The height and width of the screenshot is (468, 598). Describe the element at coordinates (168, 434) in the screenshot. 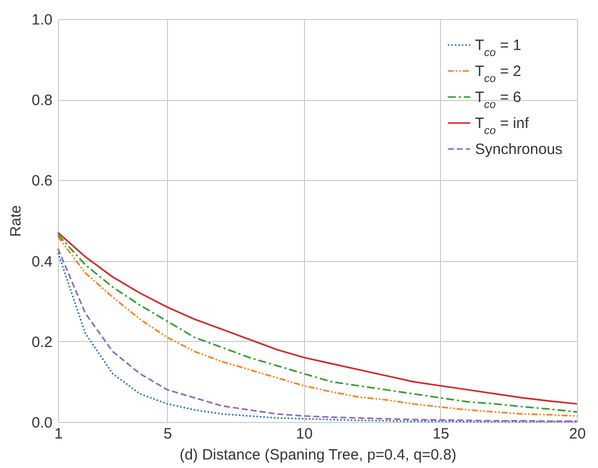

I see `x-tick-label: 5` at that location.